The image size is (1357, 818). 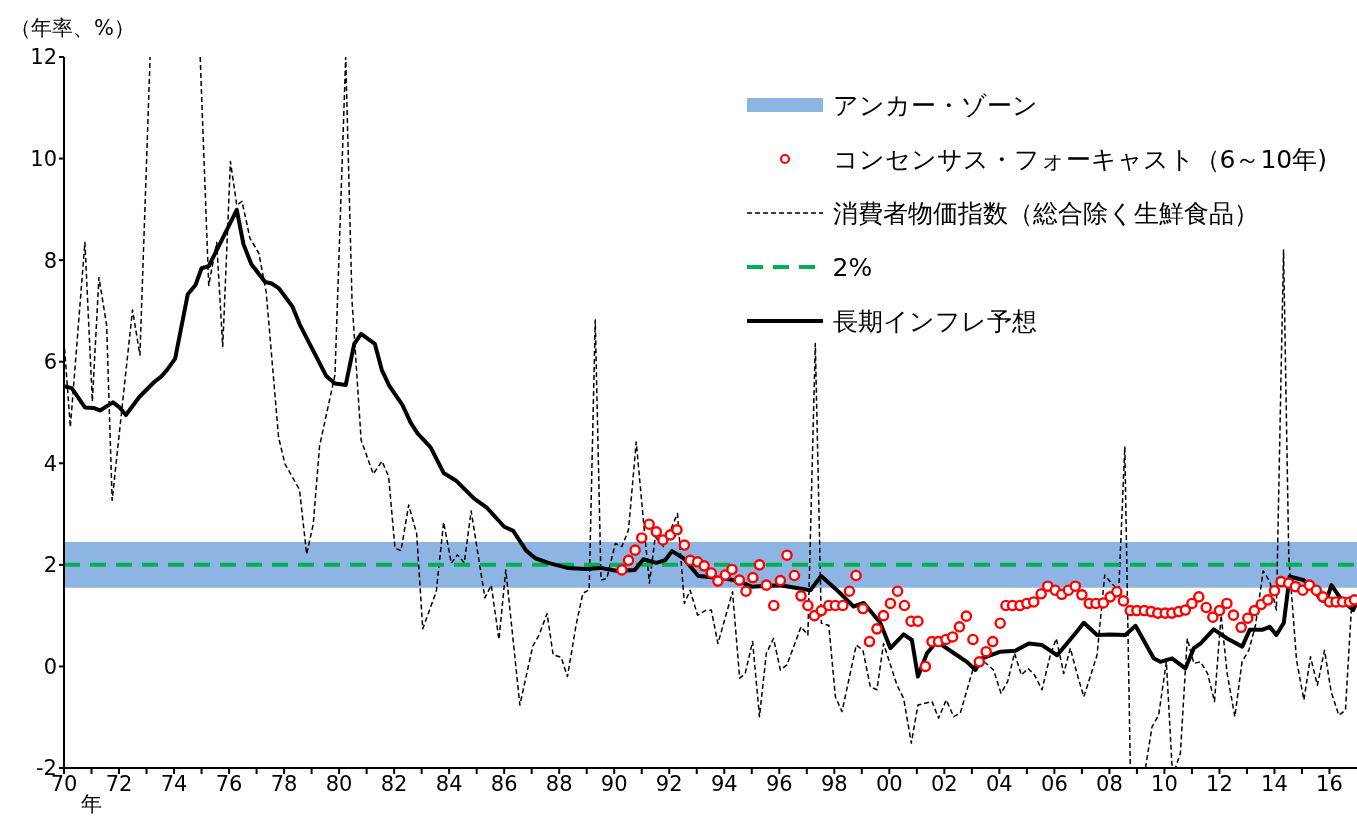 What do you see at coordinates (43, 159) in the screenshot?
I see `y-tick-label: 10` at bounding box center [43, 159].